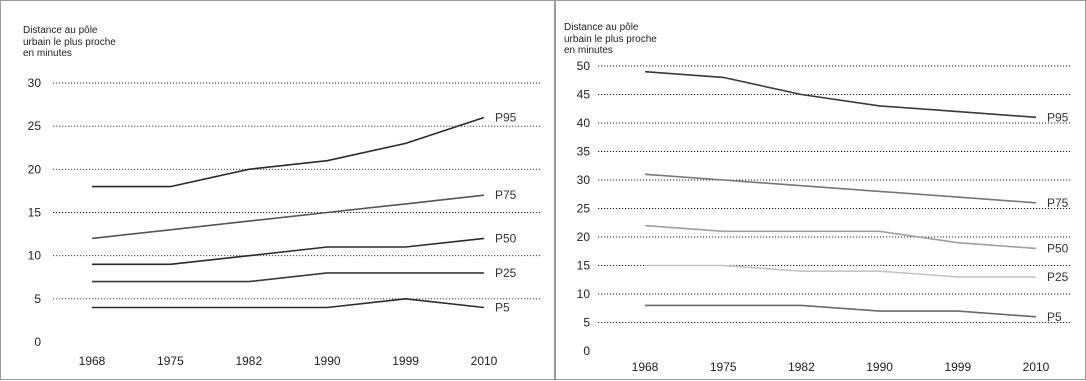 The height and width of the screenshot is (381, 1086). Describe the element at coordinates (170, 361) in the screenshot. I see `chart-left-xtick-label: 1975` at that location.